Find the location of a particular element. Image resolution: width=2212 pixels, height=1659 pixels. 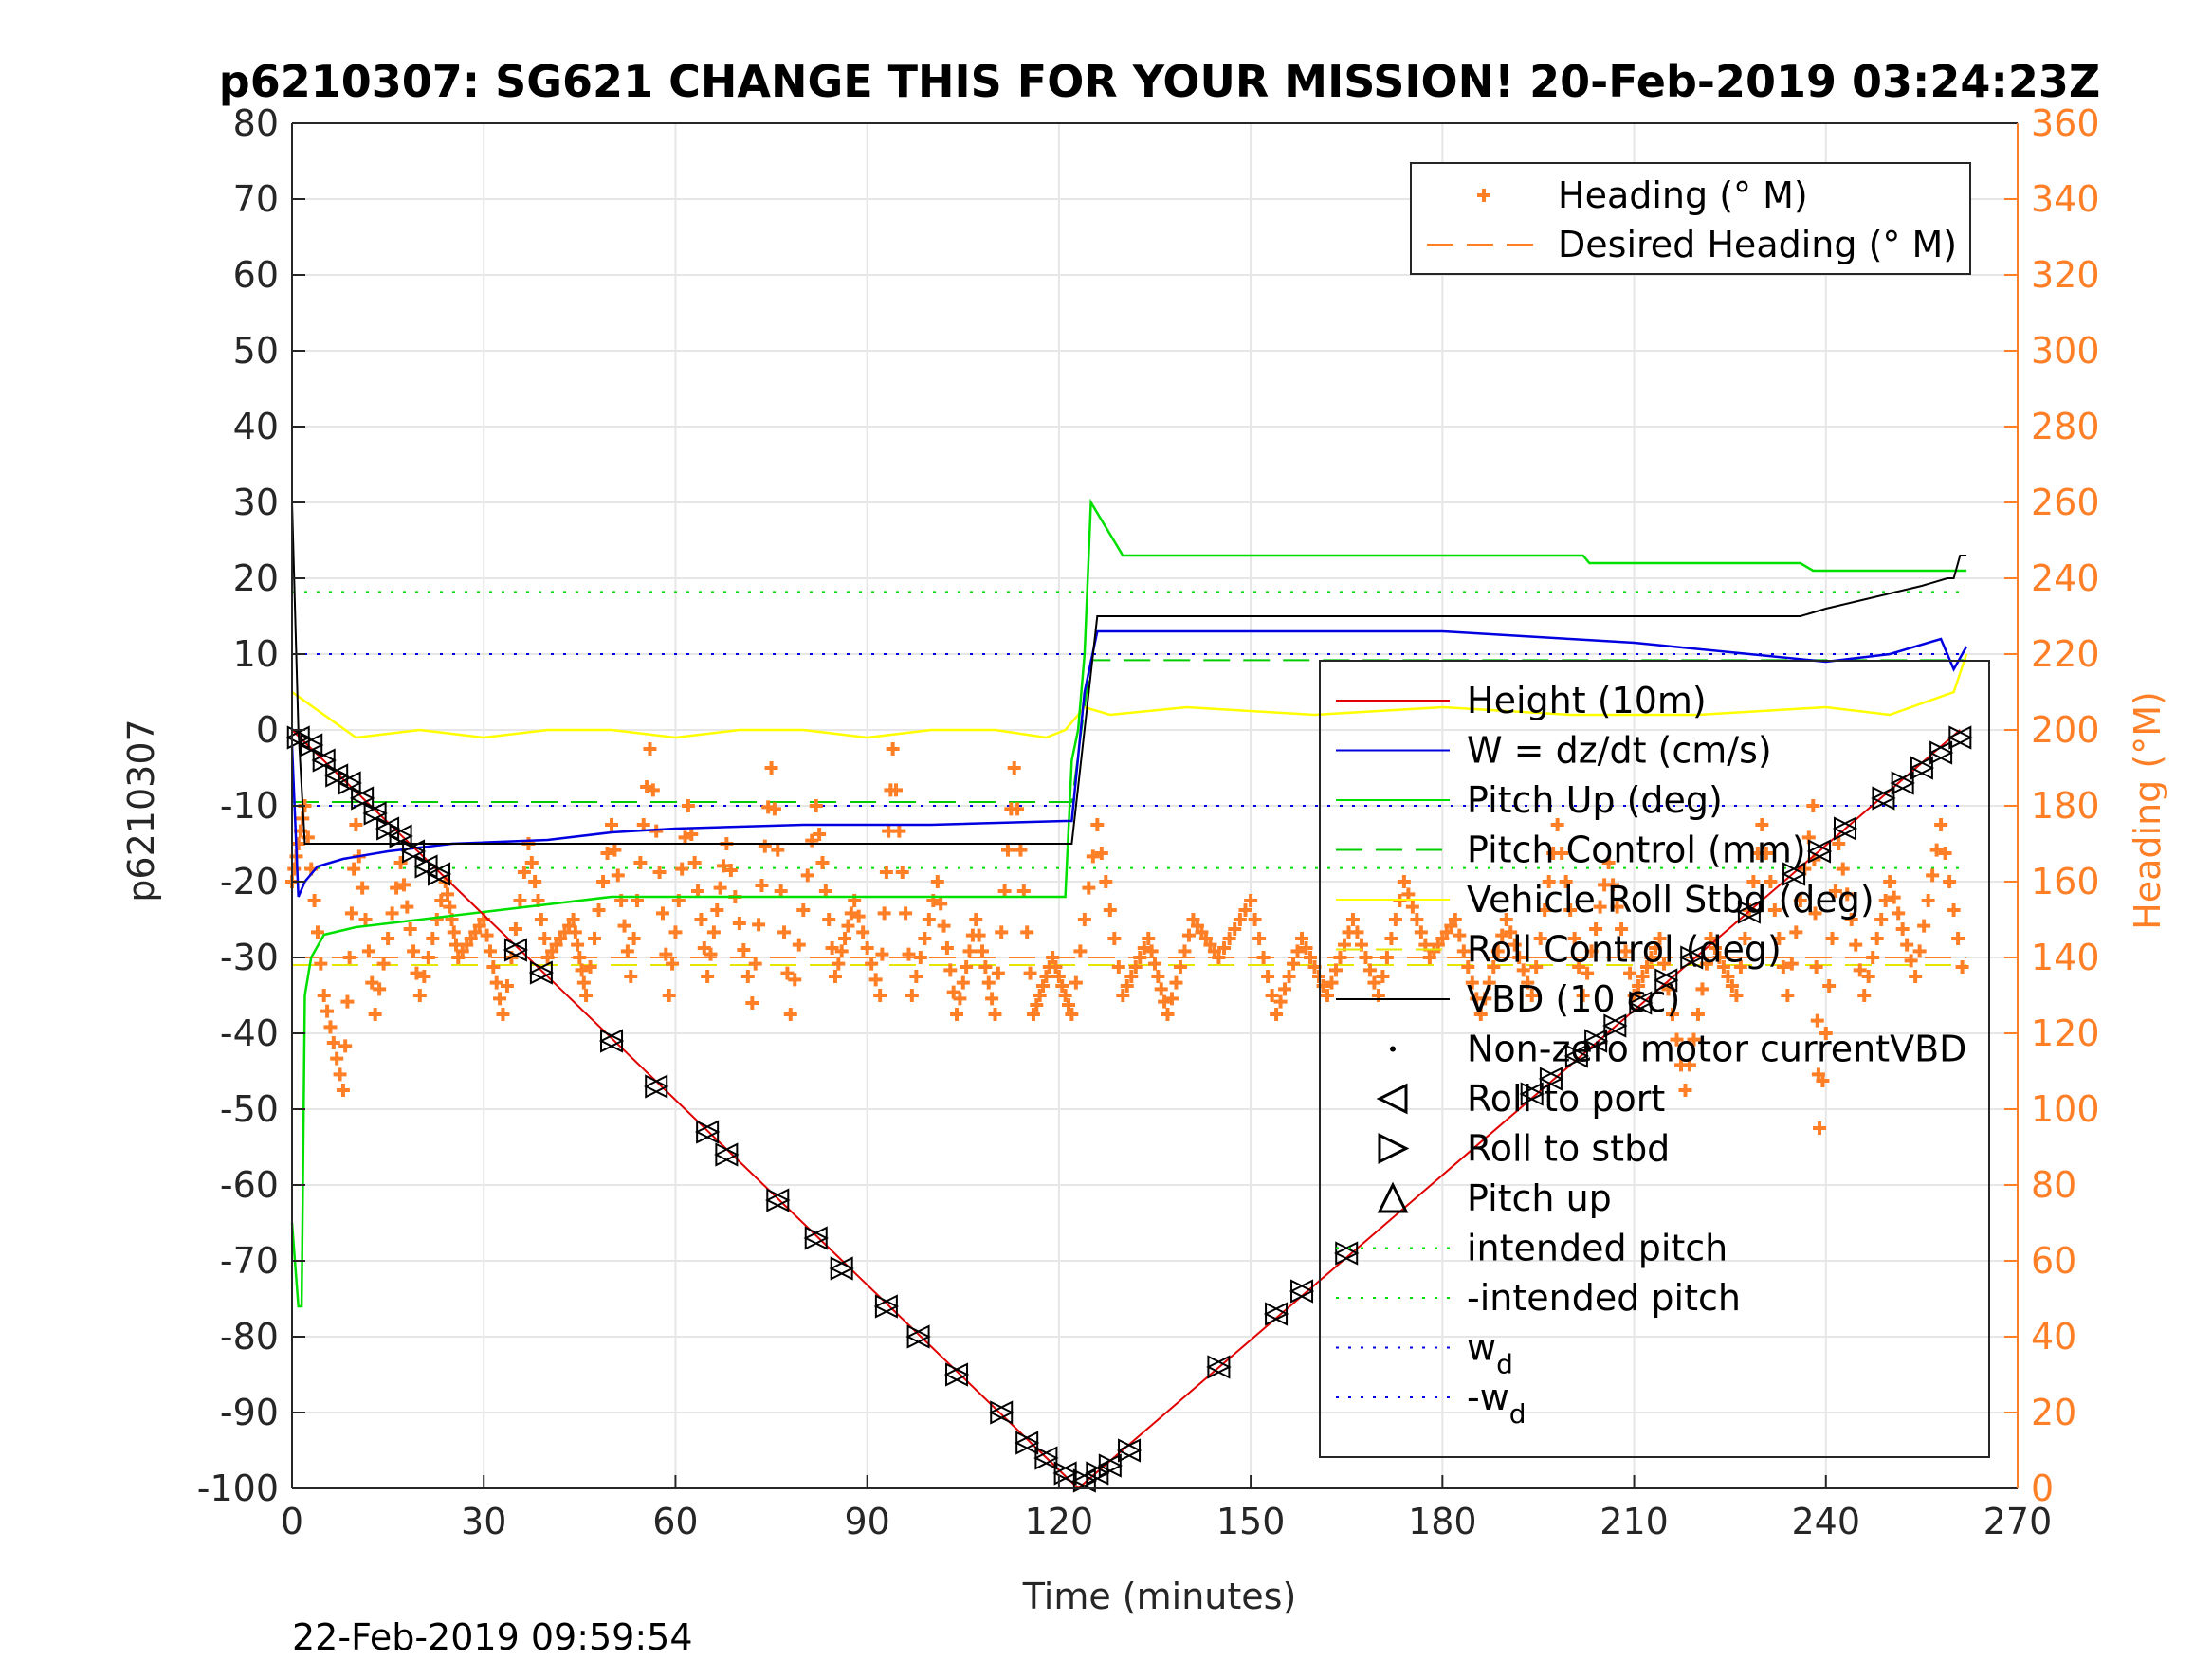

x-tick-label: 0 is located at coordinates (292, 1521).